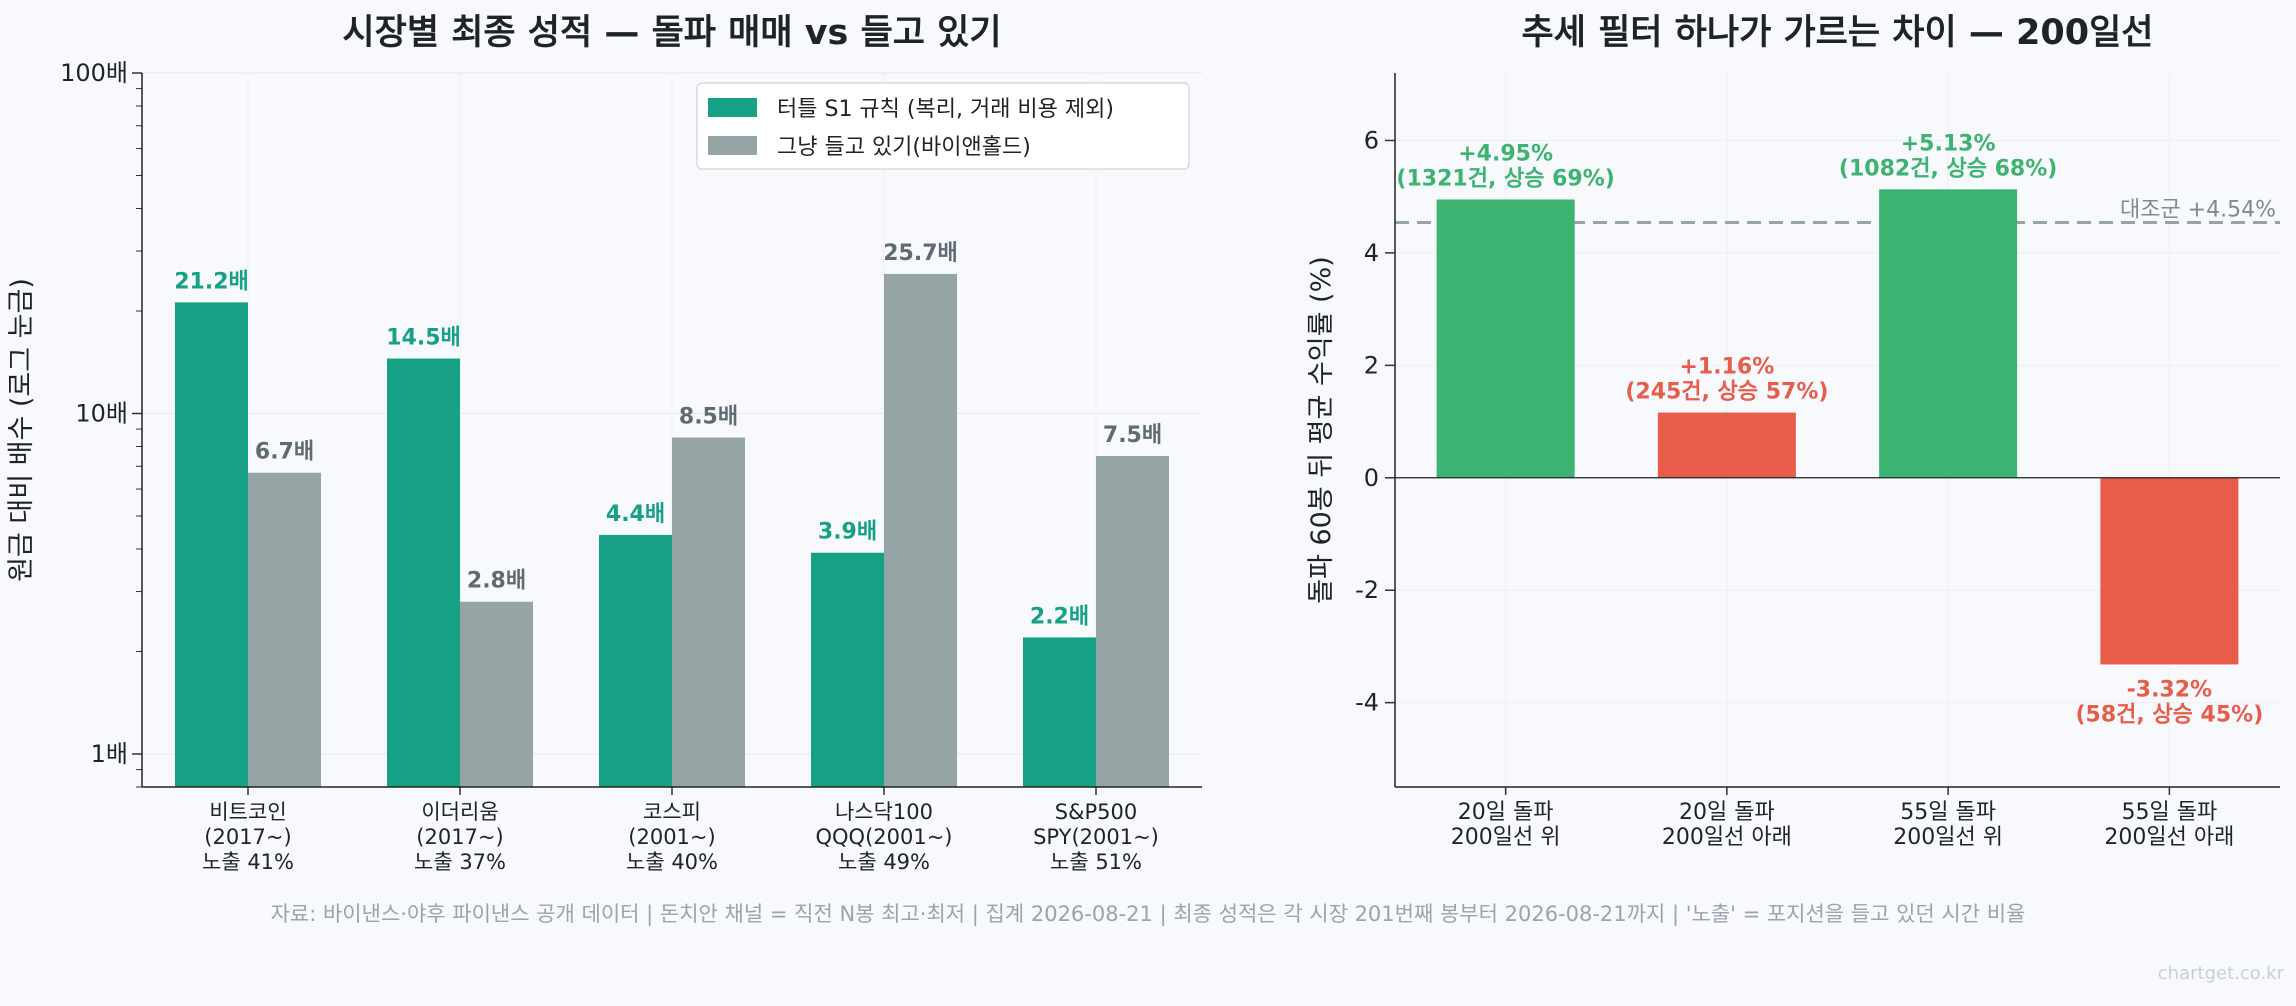  Describe the element at coordinates (1505, 153) in the screenshot. I see `return-value-label: +4.95%` at that location.